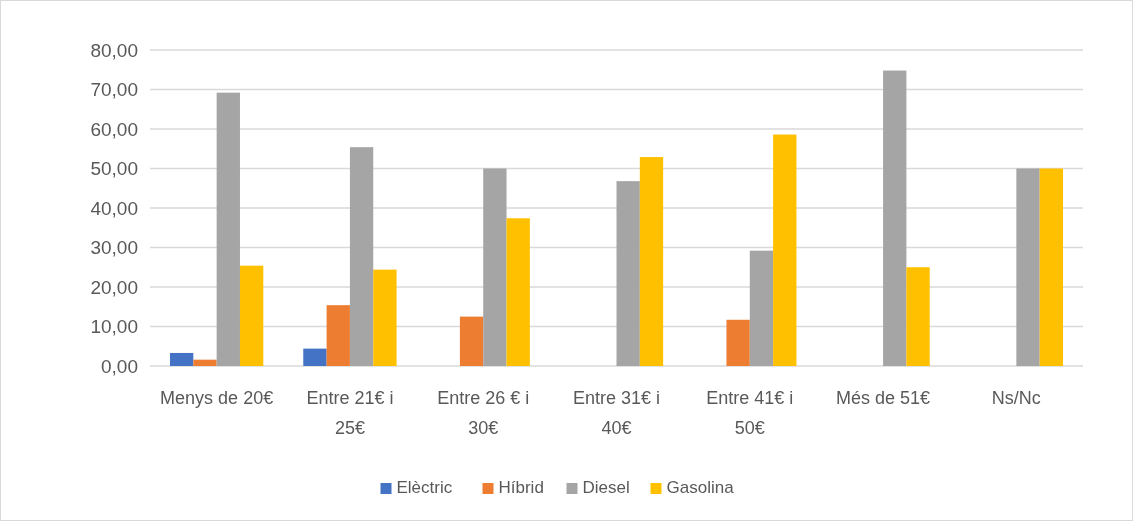 The image size is (1133, 521). Describe the element at coordinates (119, 366) in the screenshot. I see `y-tick-label: 0,00` at that location.